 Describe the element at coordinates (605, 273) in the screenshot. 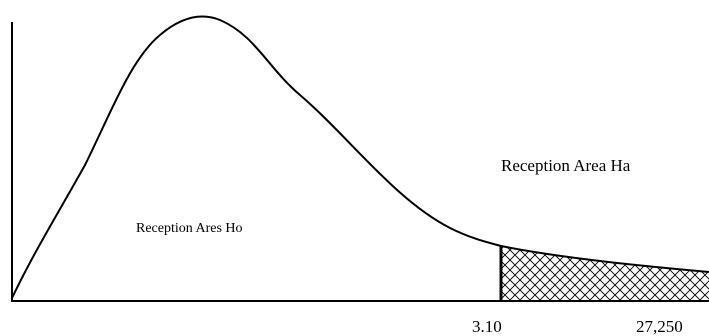

I see `rejection-region-hatch` at that location.